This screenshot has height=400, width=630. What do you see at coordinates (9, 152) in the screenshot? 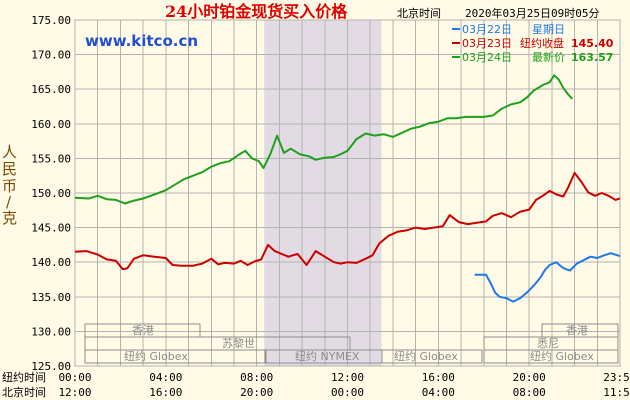
I see `y-label-char-1: 人` at bounding box center [9, 152].